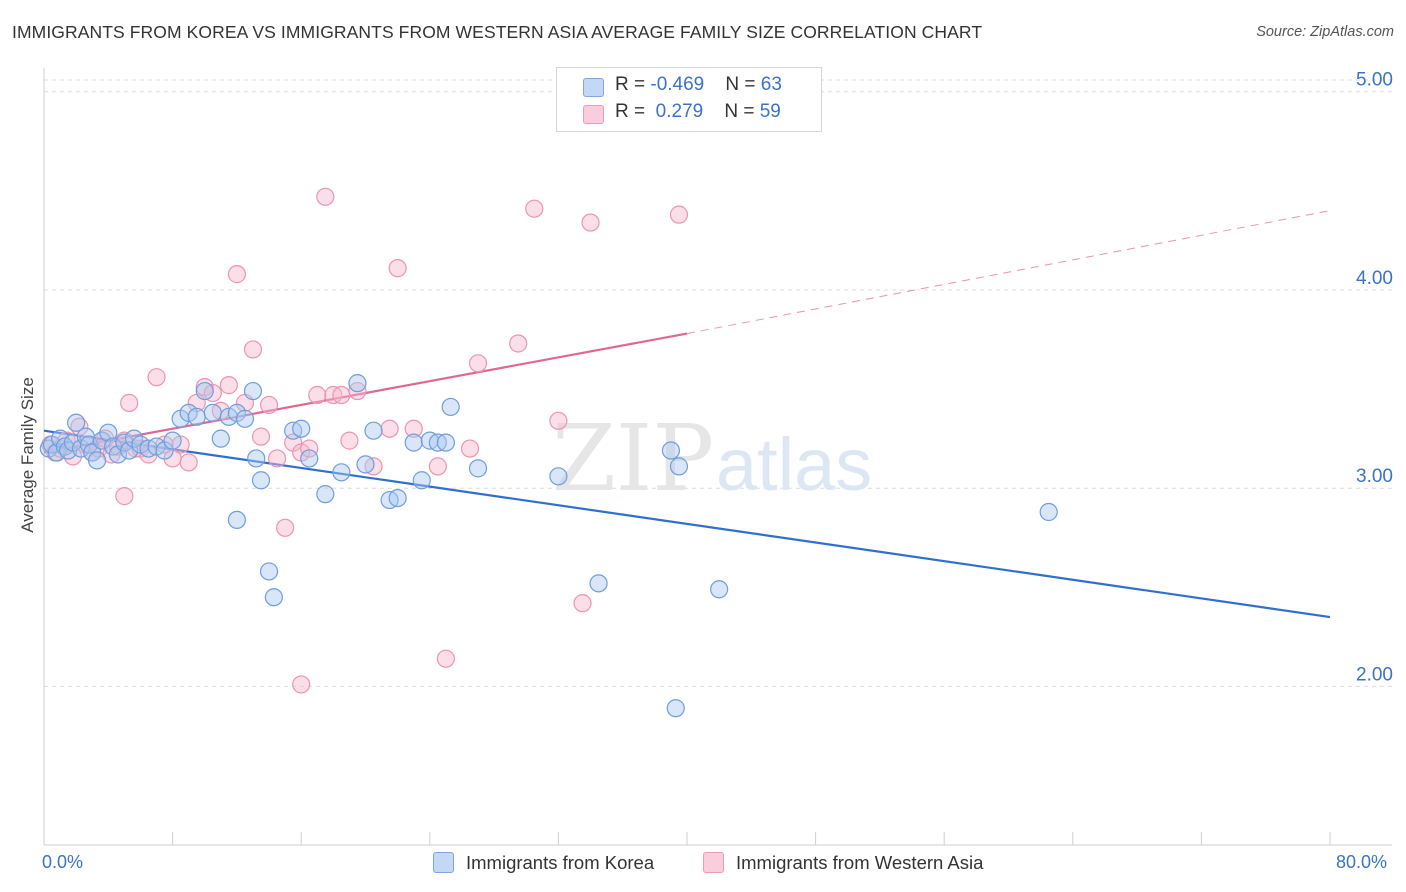 This screenshot has width=1406, height=892. I want to click on bottom-legend-korea: Immigrants from Korea, so click(543, 863).